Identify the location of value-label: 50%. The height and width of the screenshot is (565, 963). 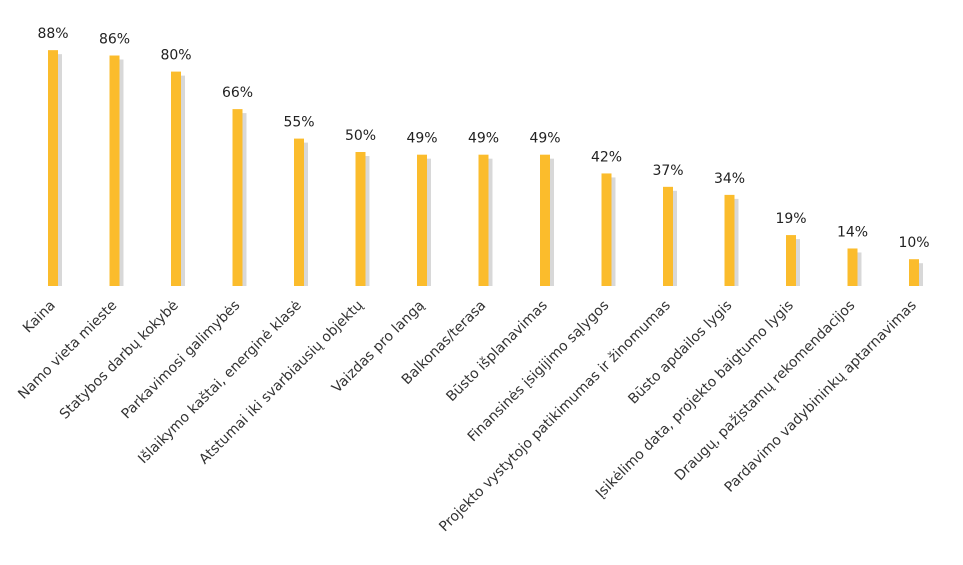
(360, 136).